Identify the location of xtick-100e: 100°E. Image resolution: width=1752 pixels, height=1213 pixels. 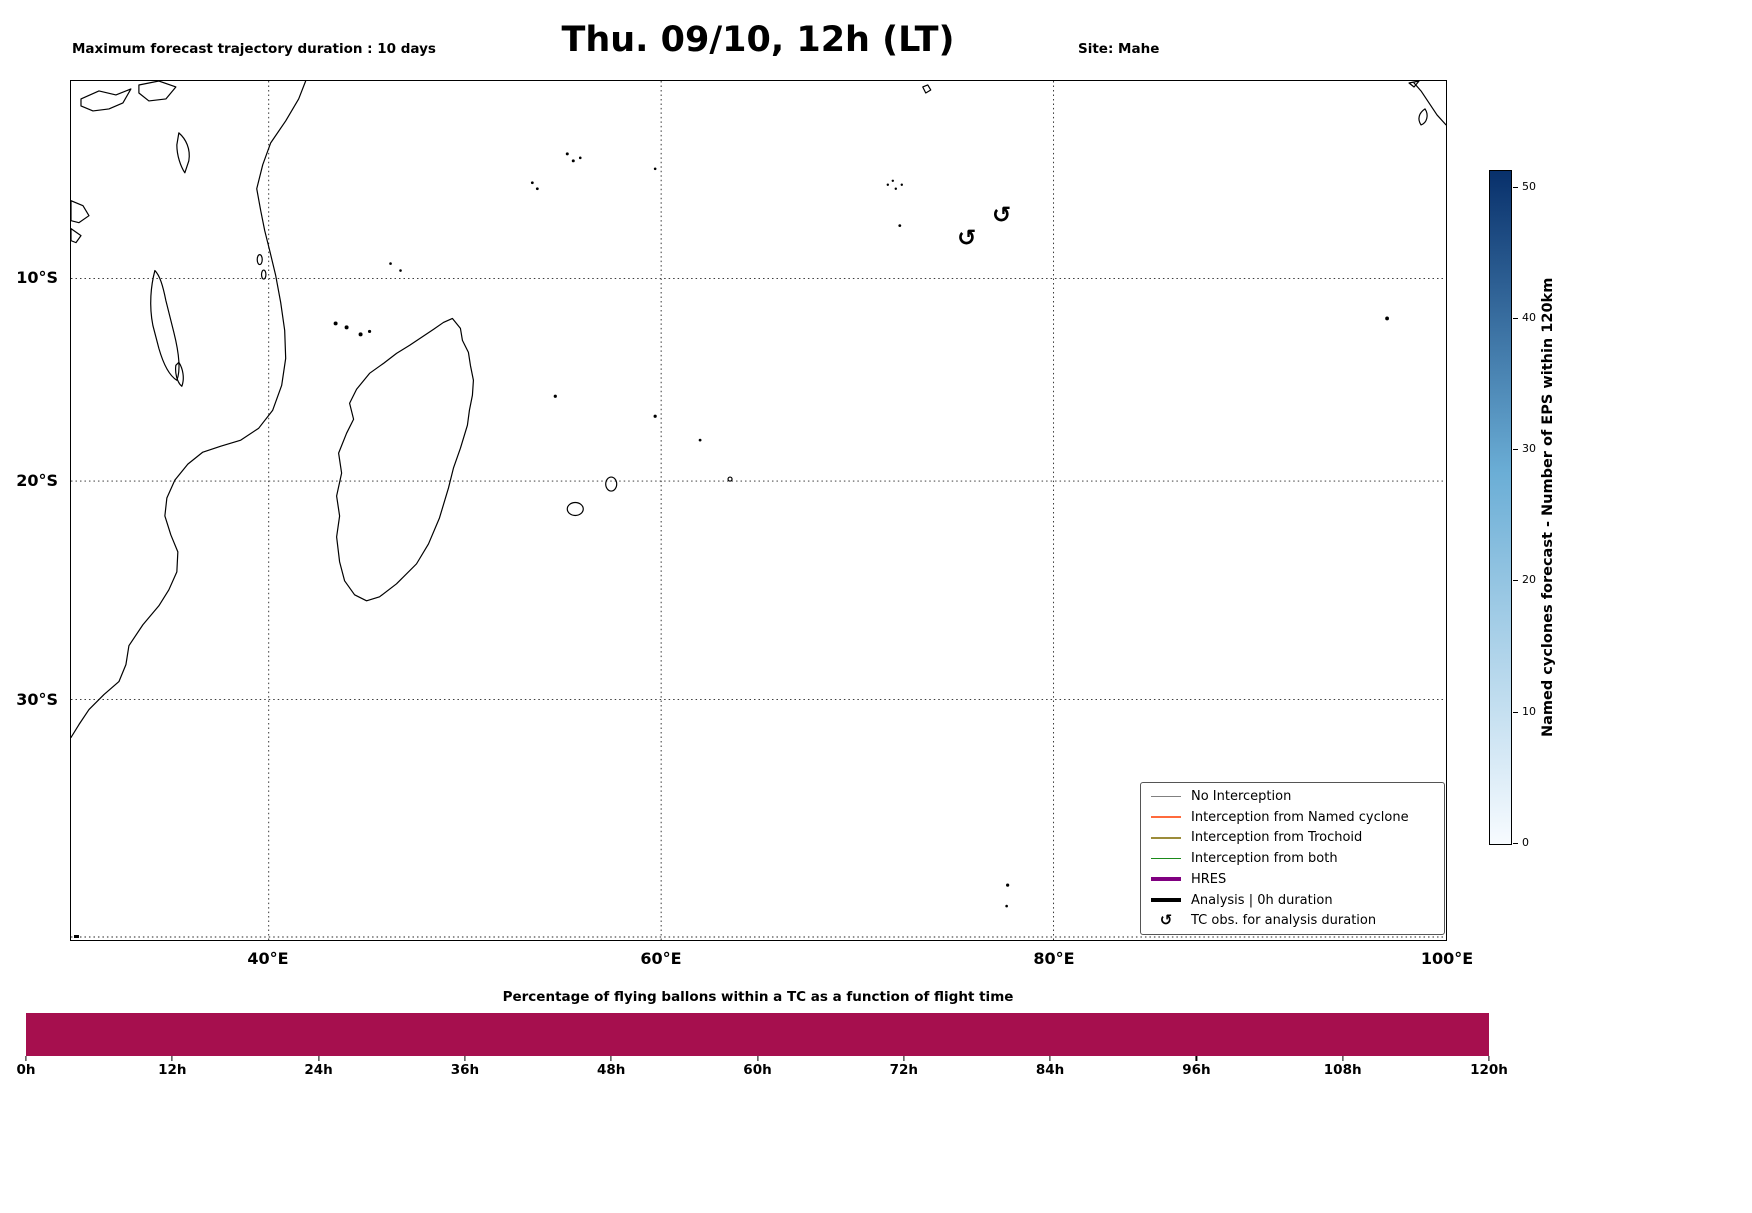
(1447, 958).